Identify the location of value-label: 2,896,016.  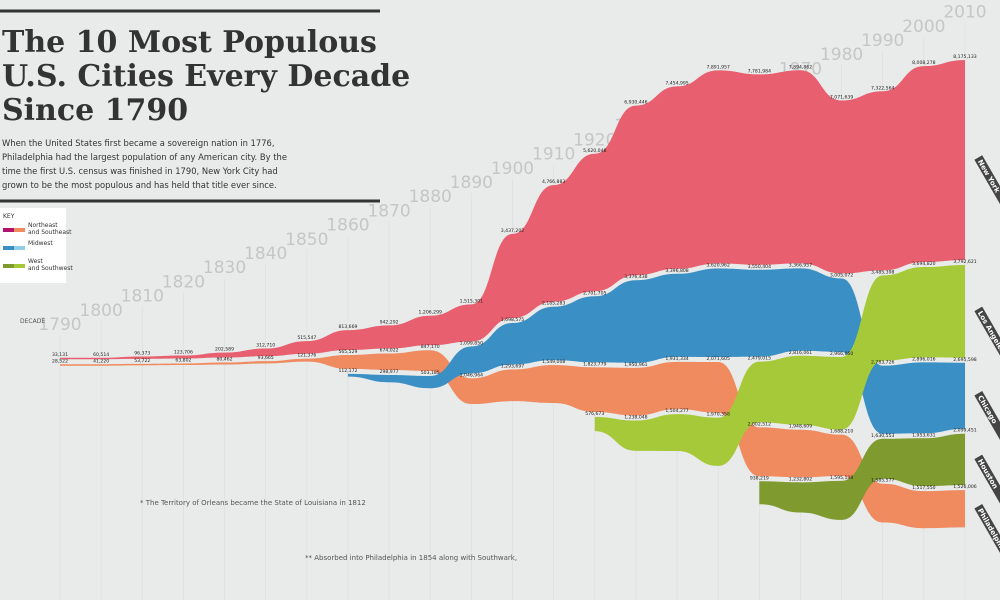
(923, 359).